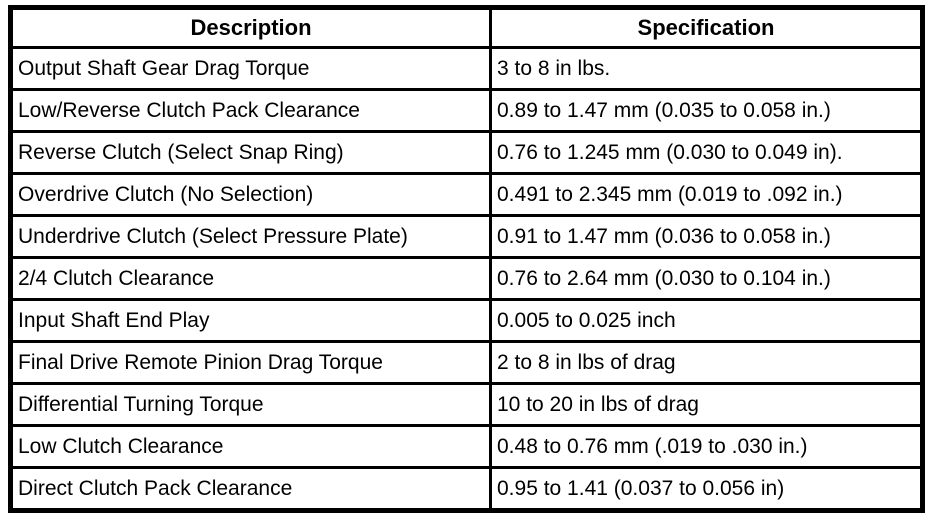  Describe the element at coordinates (250, 404) in the screenshot. I see `description-cell: Differential Turning Torque` at that location.